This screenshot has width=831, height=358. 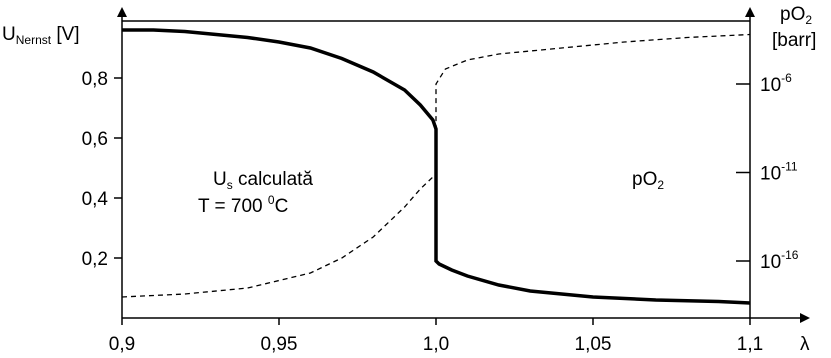 What do you see at coordinates (279, 344) in the screenshot?
I see `x-tick-label: 0,95` at bounding box center [279, 344].